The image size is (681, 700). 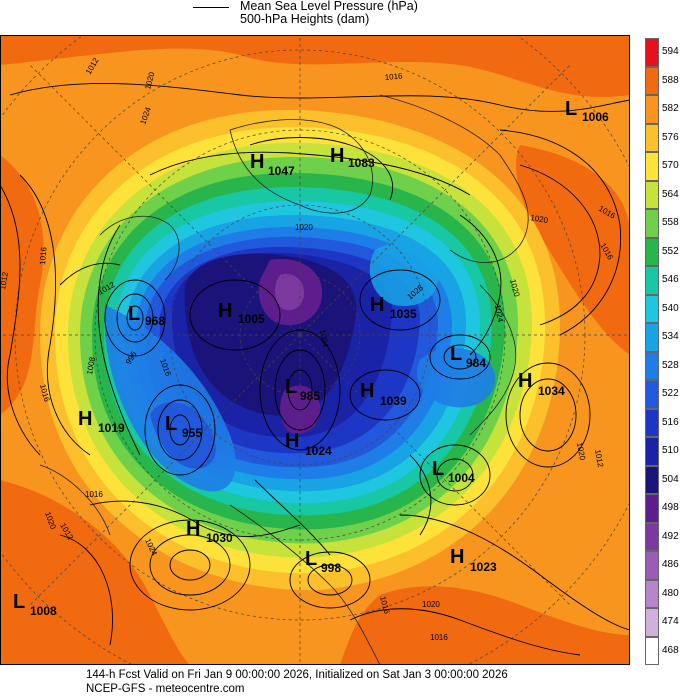 What do you see at coordinates (219, 538) in the screenshot?
I see `system-value: 1030` at bounding box center [219, 538].